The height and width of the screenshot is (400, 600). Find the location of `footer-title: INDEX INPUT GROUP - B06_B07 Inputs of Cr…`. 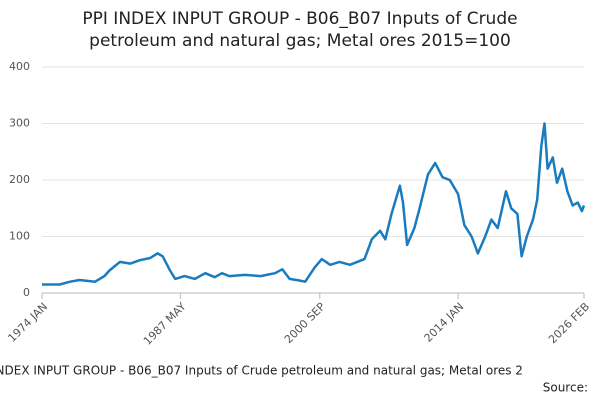

footer-title: INDEX INPUT GROUP - B06_B07 Inputs of Cr… is located at coordinates (261, 371).